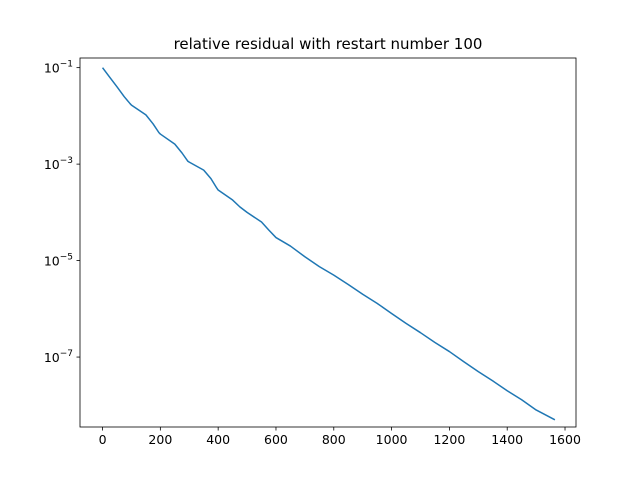 This screenshot has width=640, height=480. Describe the element at coordinates (103, 439) in the screenshot. I see `x-tick-label: 0` at that location.